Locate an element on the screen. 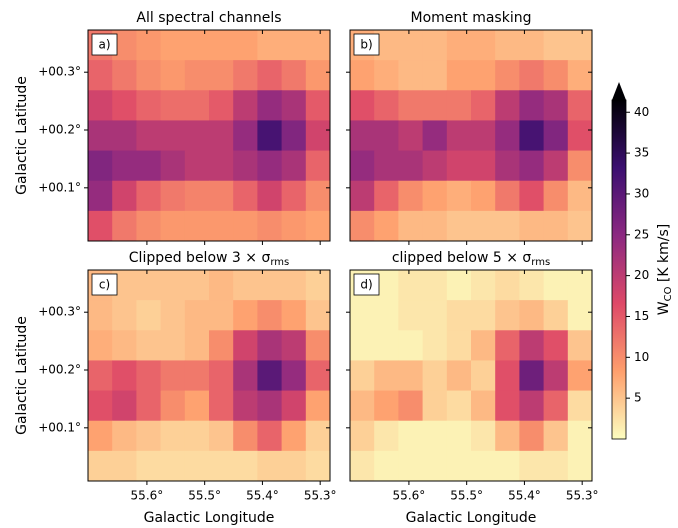 The image size is (678, 528). panel-title-text: clipped below 5 × σ is located at coordinates (462, 258).